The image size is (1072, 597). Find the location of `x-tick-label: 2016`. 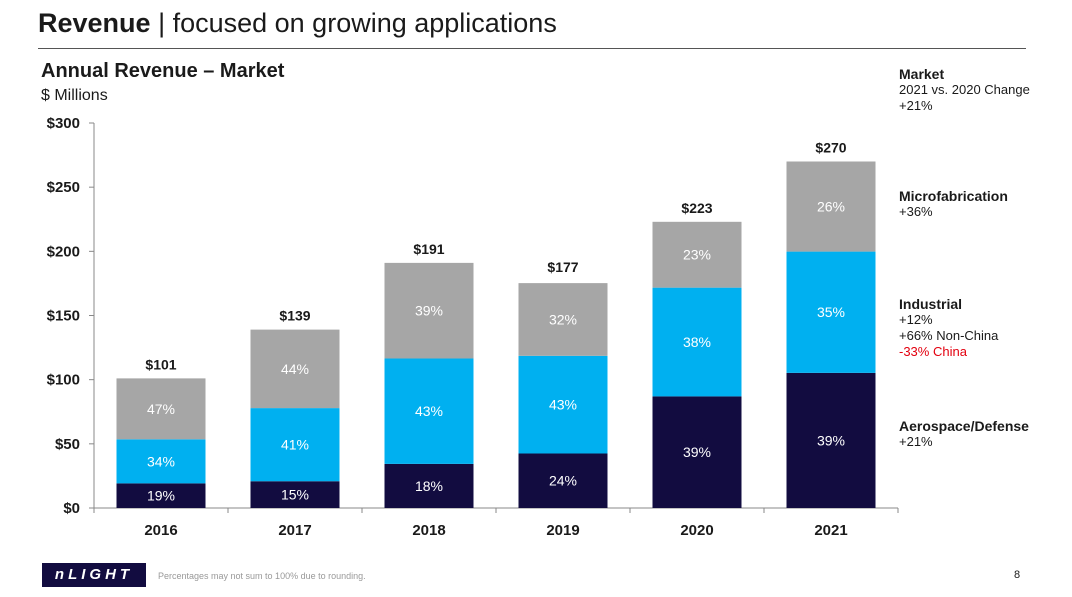

x-tick-label: 2016 is located at coordinates (160, 530).